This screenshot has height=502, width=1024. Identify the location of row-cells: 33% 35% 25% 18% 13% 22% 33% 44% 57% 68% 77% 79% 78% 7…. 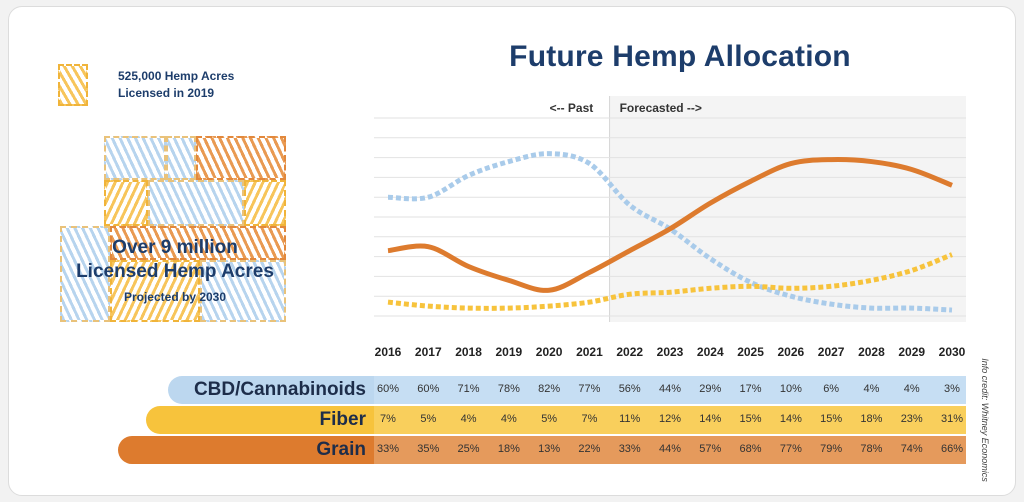
(670, 450).